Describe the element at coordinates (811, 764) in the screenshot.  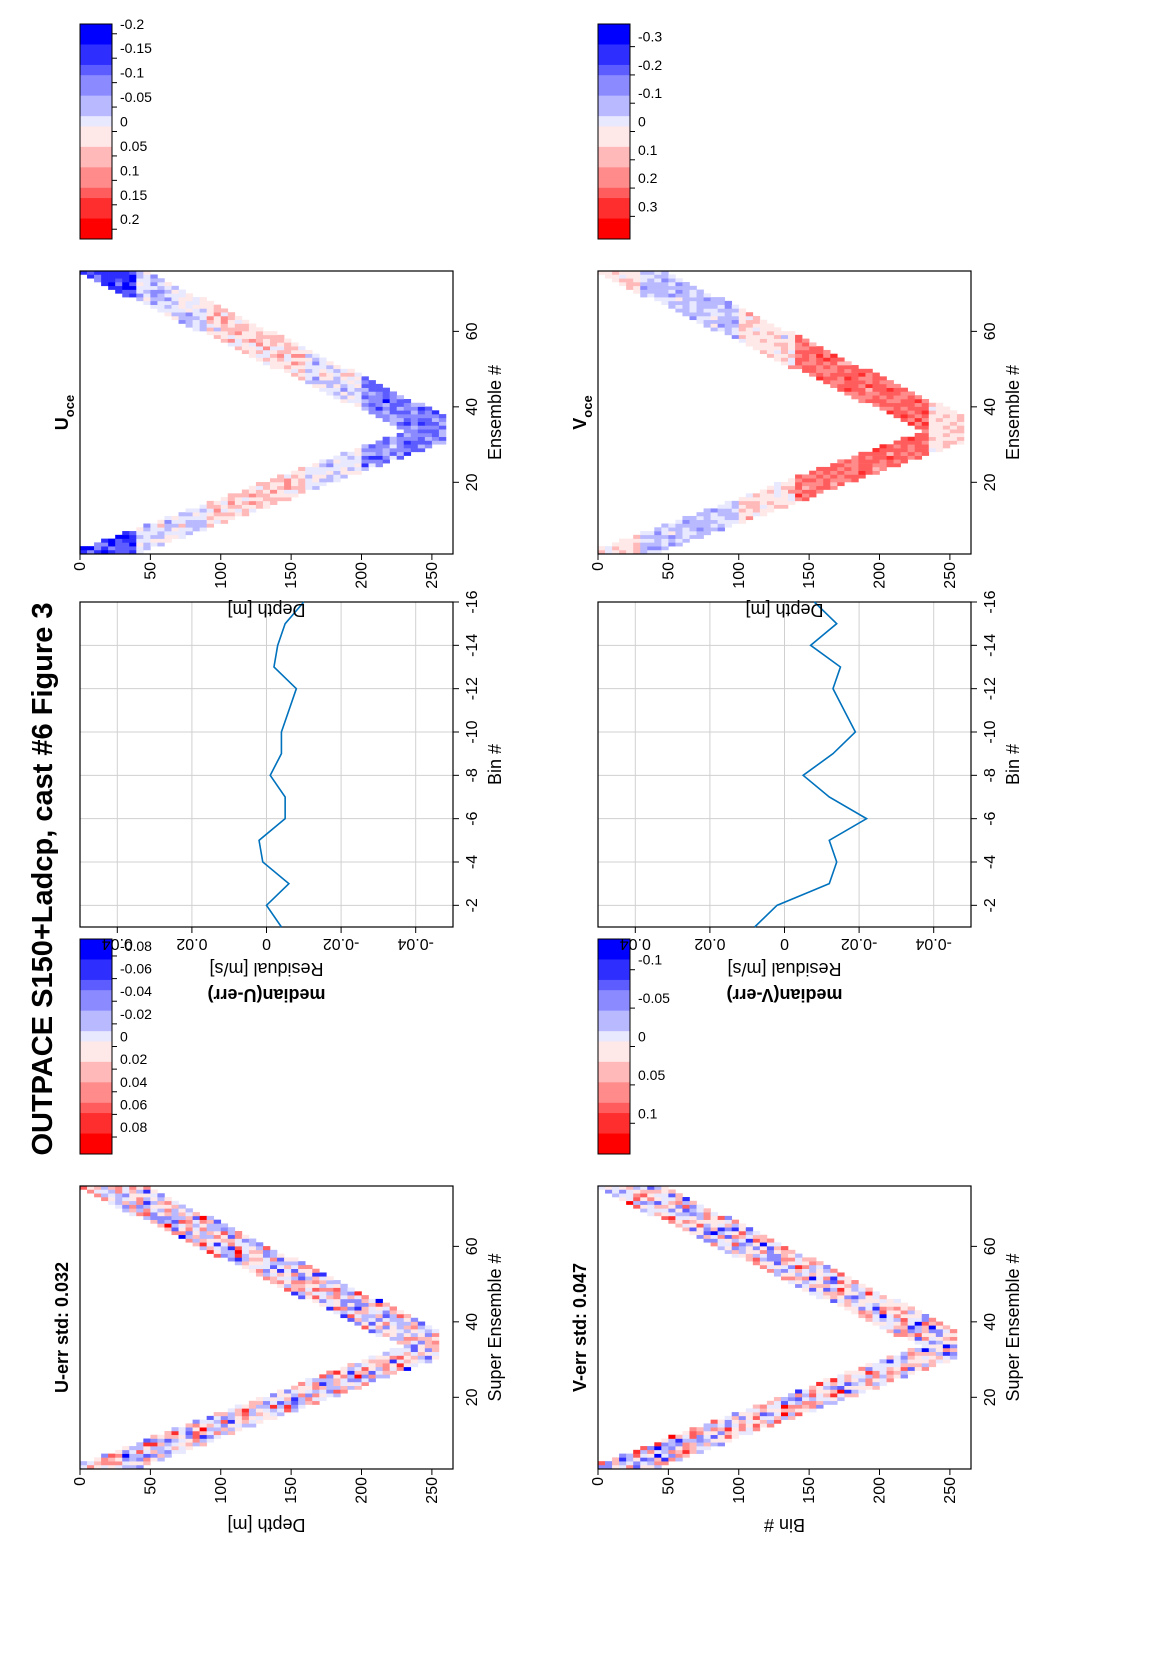
I see `v_med-series-line` at that location.